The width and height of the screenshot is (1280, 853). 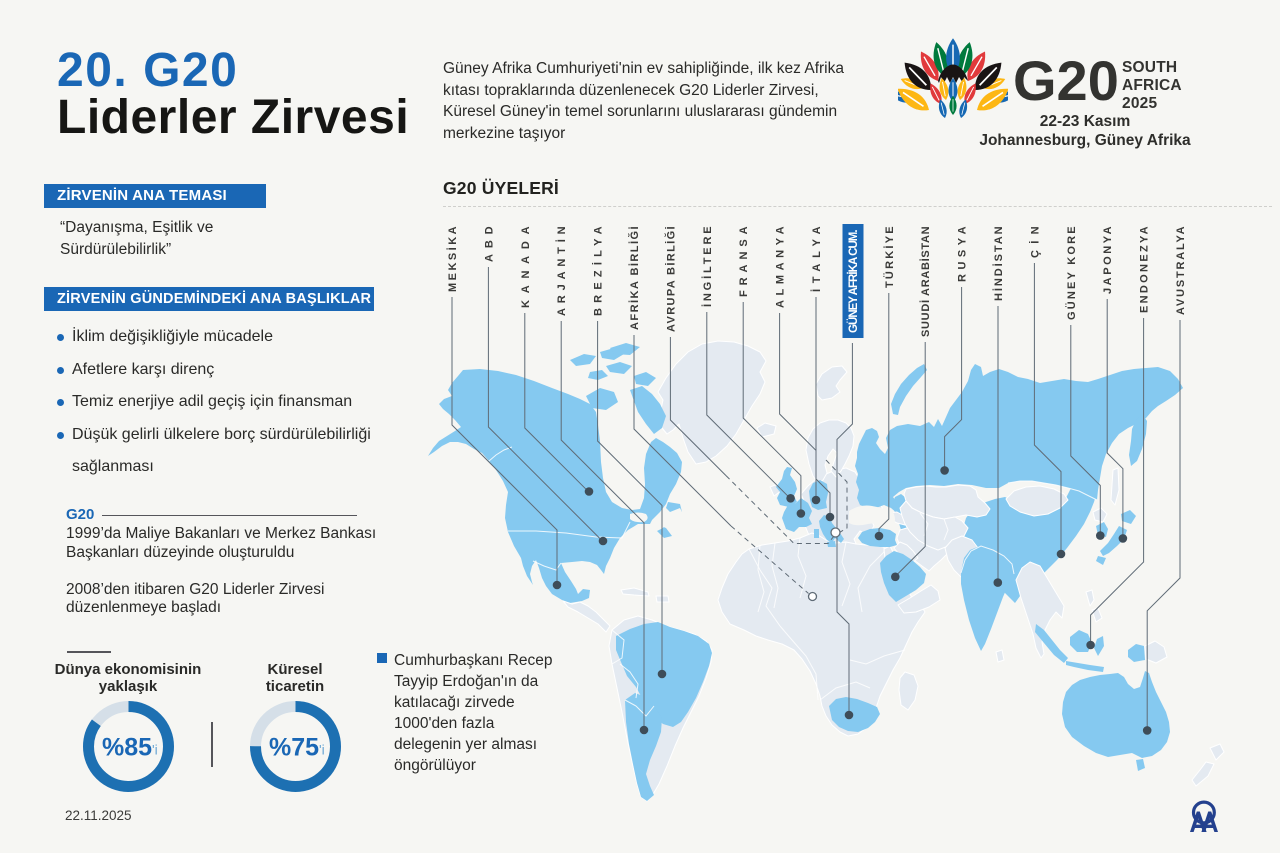 I want to click on svg-text: AFRİKA BİRLİĞİ, so click(x=634, y=278).